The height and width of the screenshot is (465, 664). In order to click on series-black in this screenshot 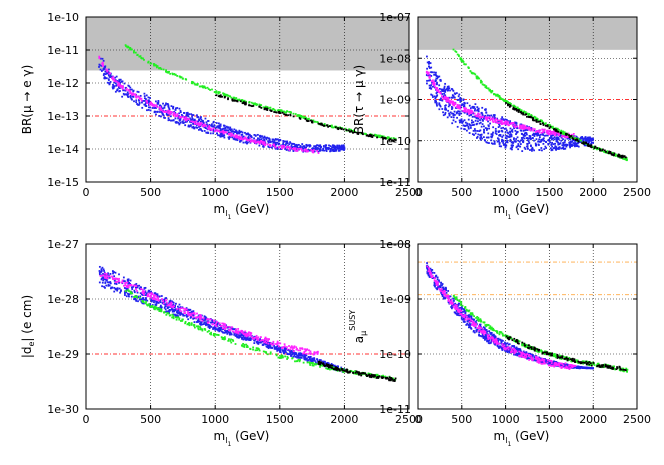, I will do `click(566, 130)`.